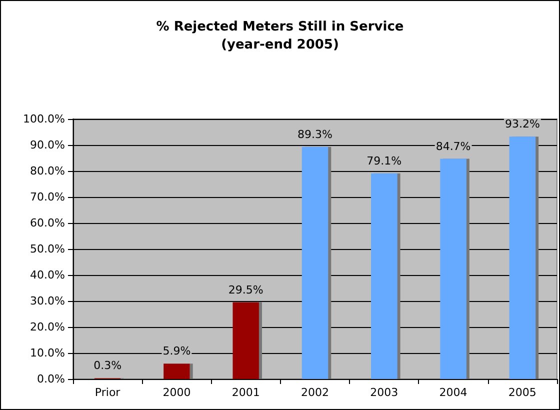  I want to click on x-tick-label: Prior, so click(107, 392).